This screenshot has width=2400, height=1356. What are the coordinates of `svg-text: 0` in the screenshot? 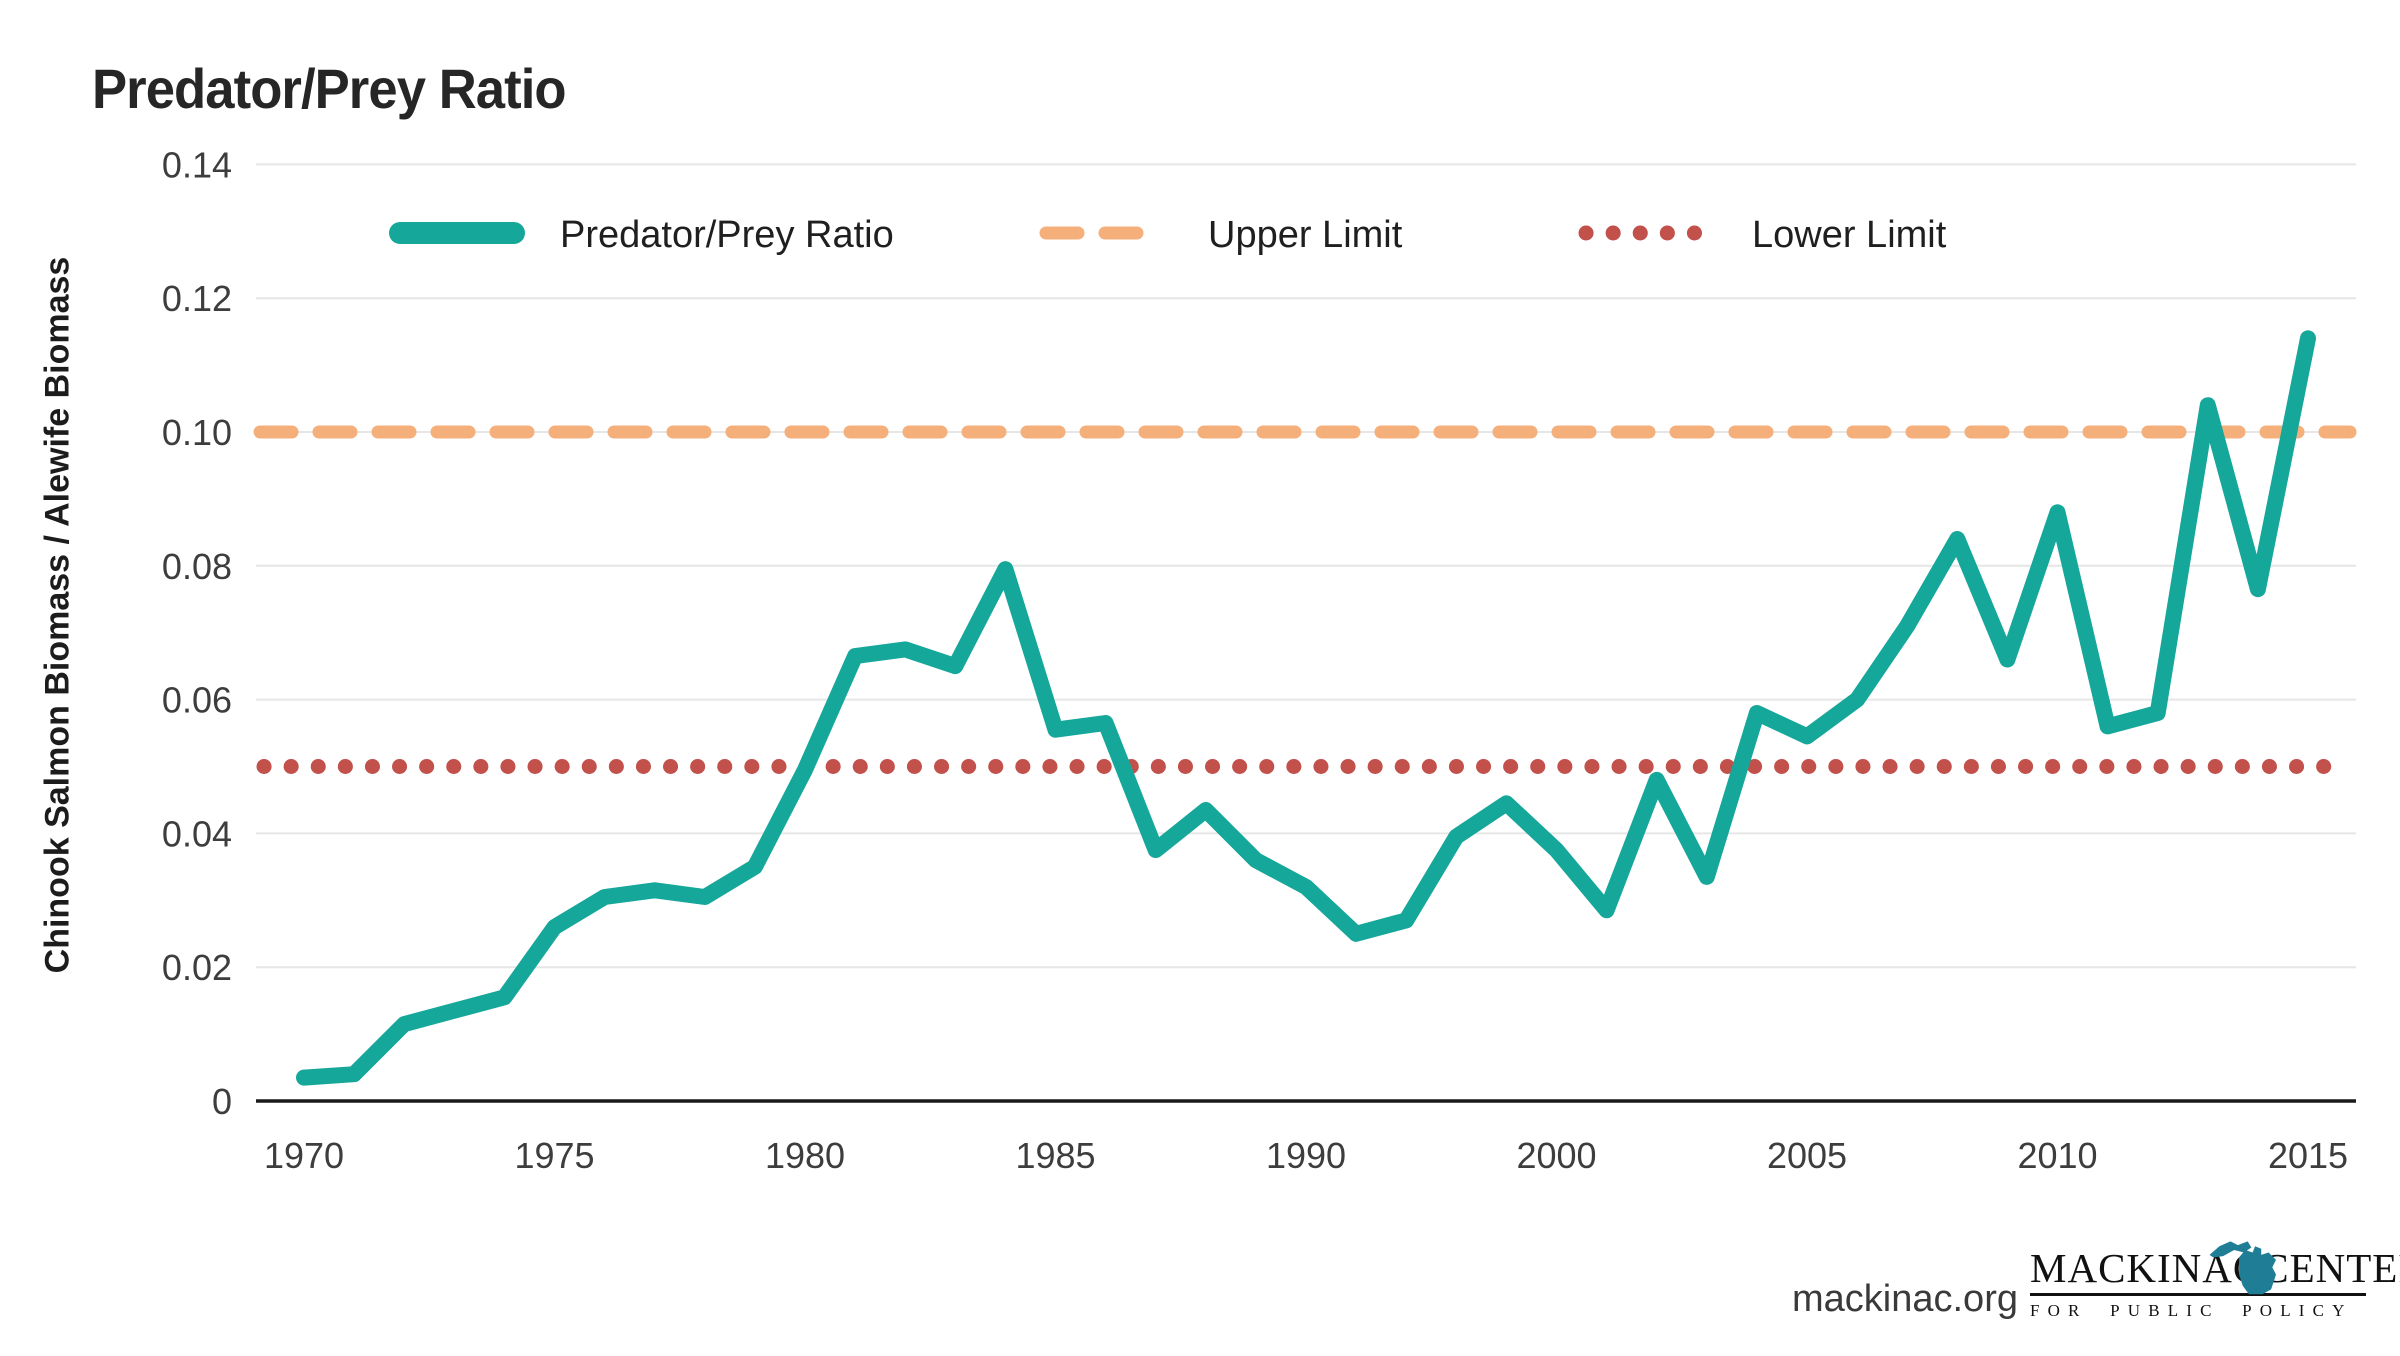 It's located at (222, 1101).